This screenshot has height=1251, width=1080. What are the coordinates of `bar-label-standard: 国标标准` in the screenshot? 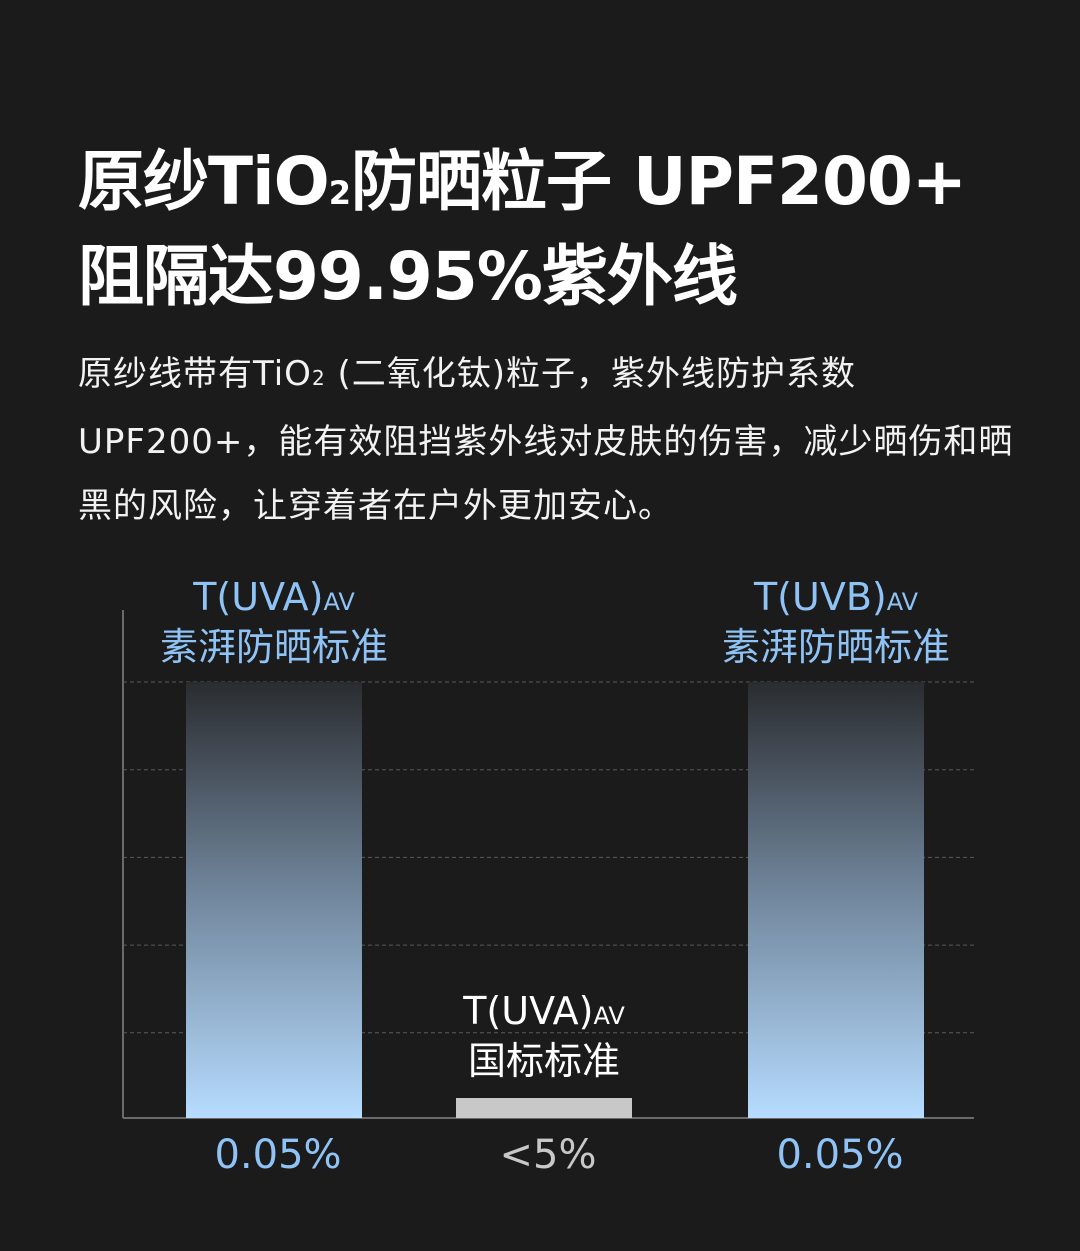 It's located at (544, 1061).